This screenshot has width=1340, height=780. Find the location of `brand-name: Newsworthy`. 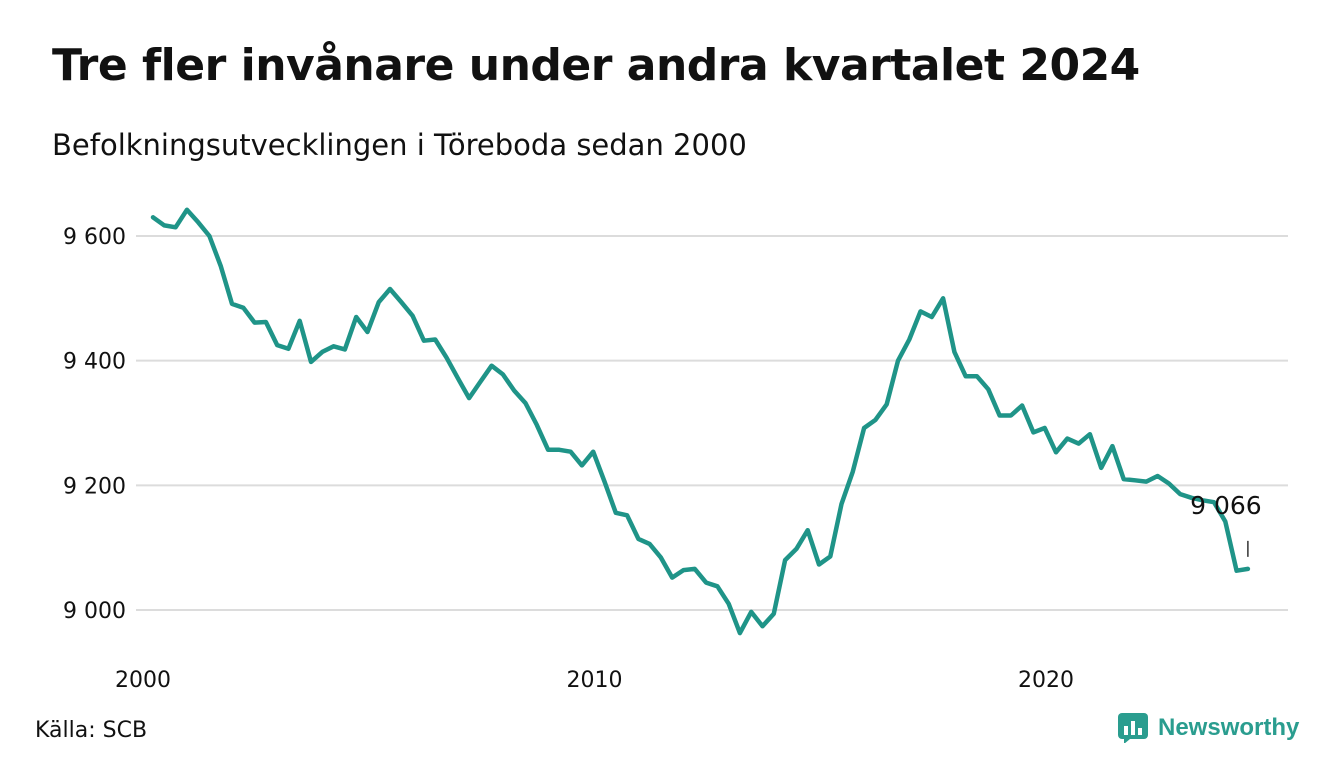

brand-name: Newsworthy is located at coordinates (1229, 727).